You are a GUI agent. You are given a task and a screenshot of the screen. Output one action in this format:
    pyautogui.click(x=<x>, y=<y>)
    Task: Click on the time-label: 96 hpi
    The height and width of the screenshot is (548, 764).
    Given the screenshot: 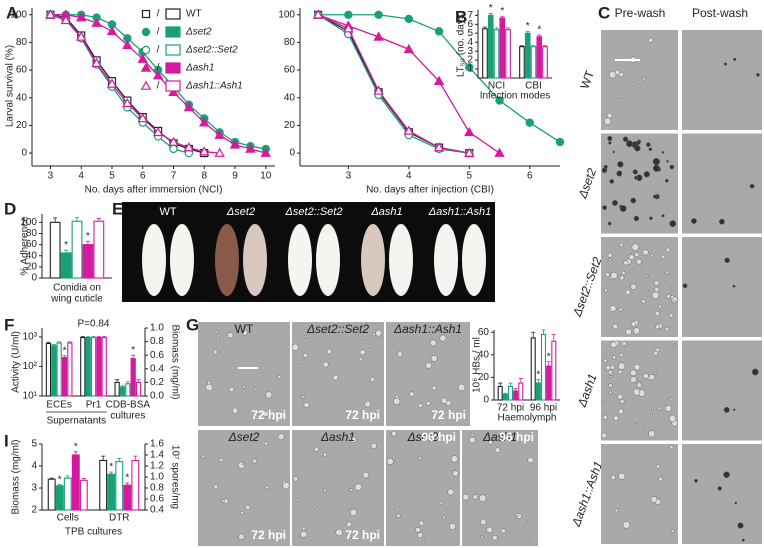 What is the action you would take?
    pyautogui.click(x=516, y=437)
    